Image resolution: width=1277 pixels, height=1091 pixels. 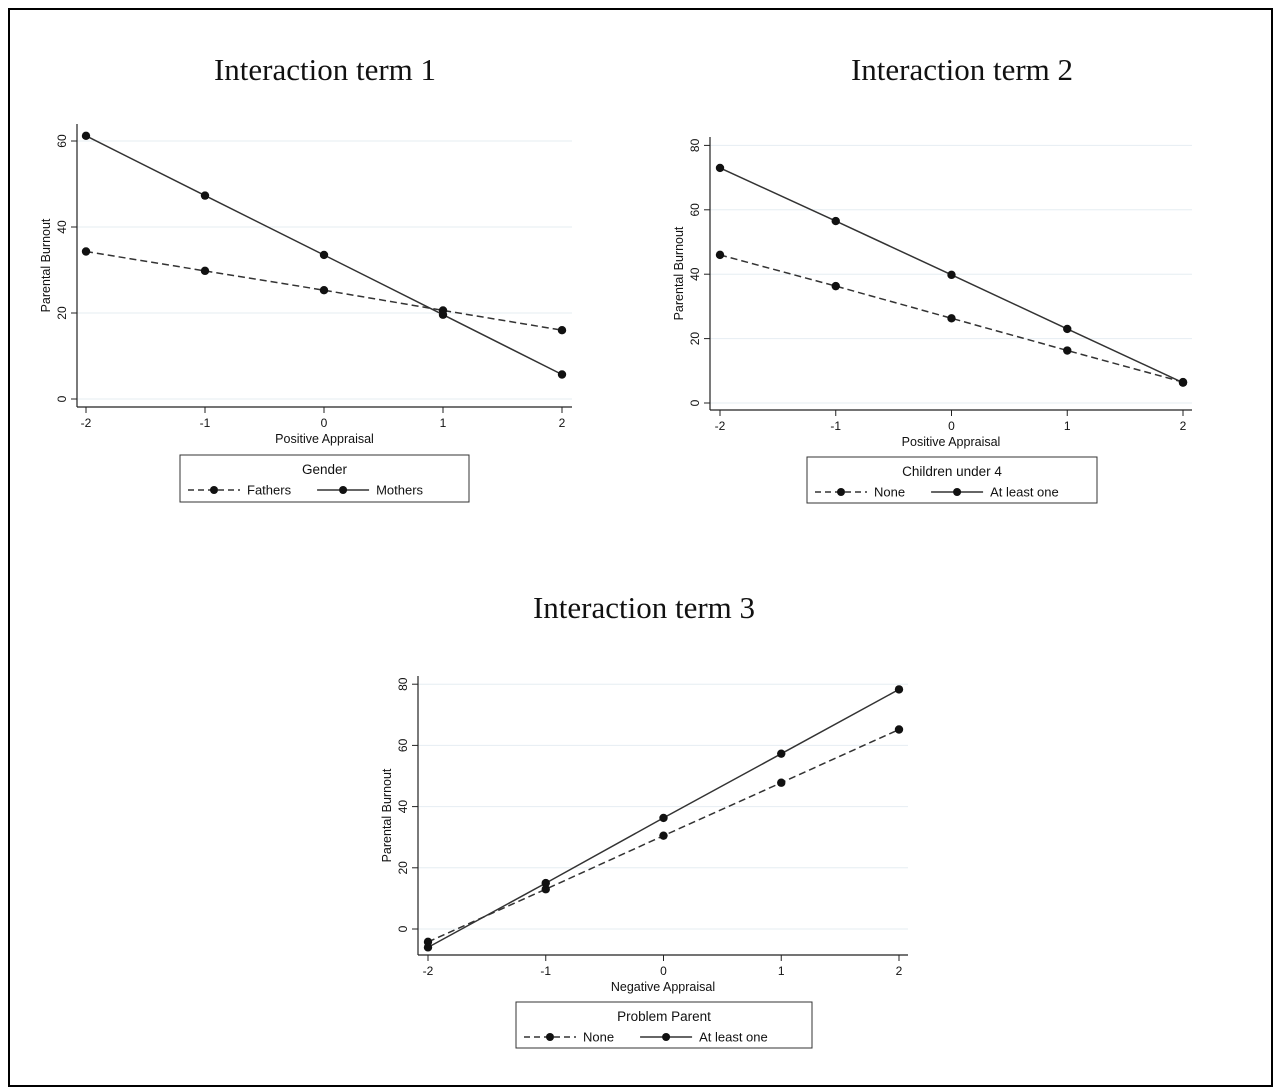 What do you see at coordinates (269, 490) in the screenshot?
I see `legend-label: Fathers` at bounding box center [269, 490].